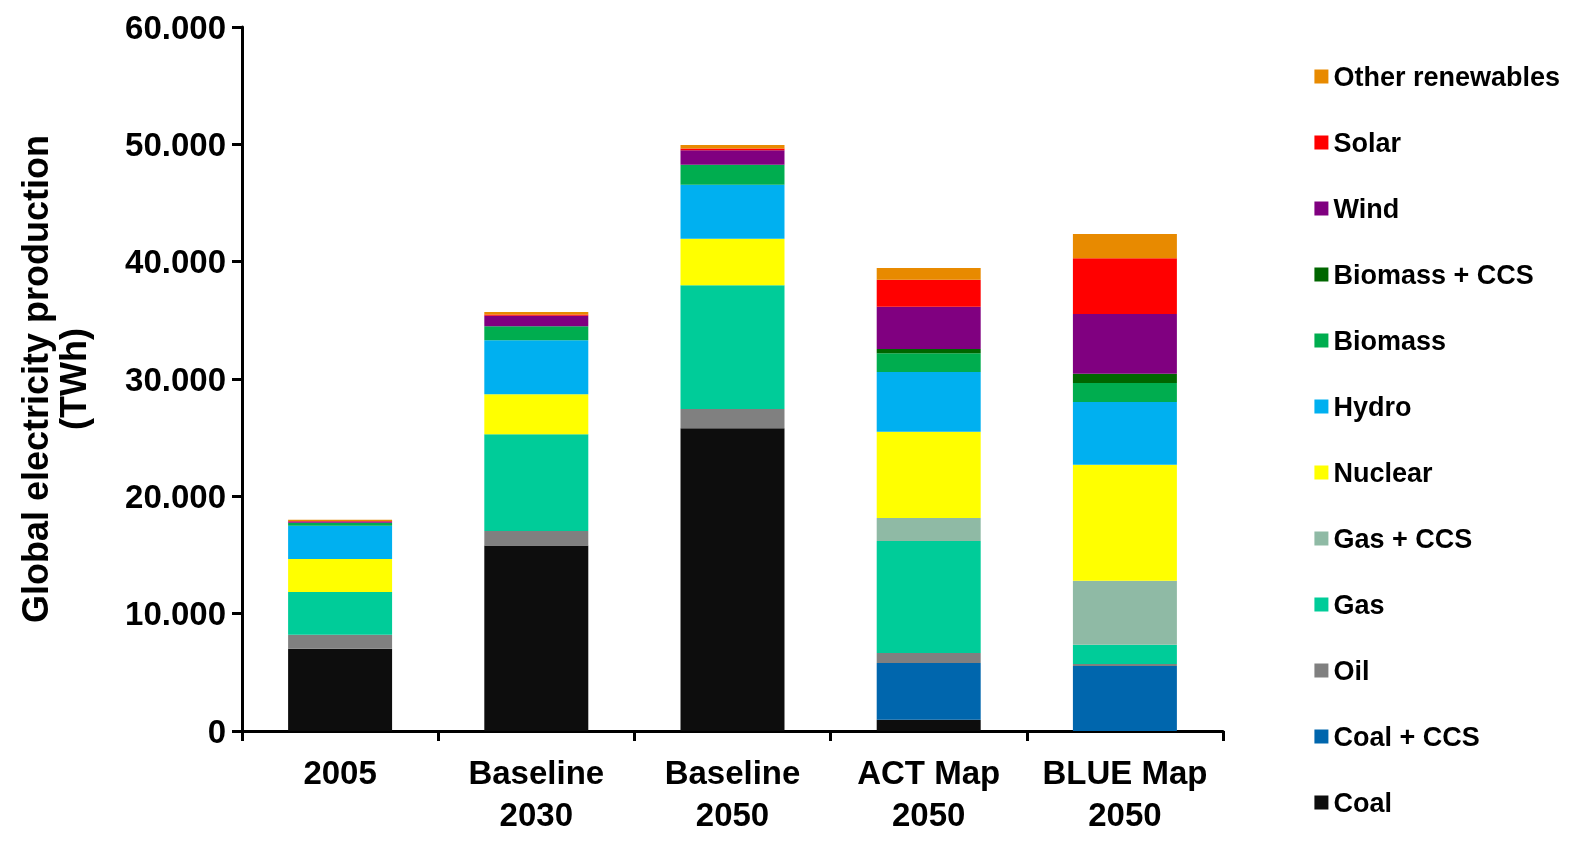  What do you see at coordinates (1125, 793) in the screenshot?
I see `x-tick-label: BLUE Map 2050` at bounding box center [1125, 793].